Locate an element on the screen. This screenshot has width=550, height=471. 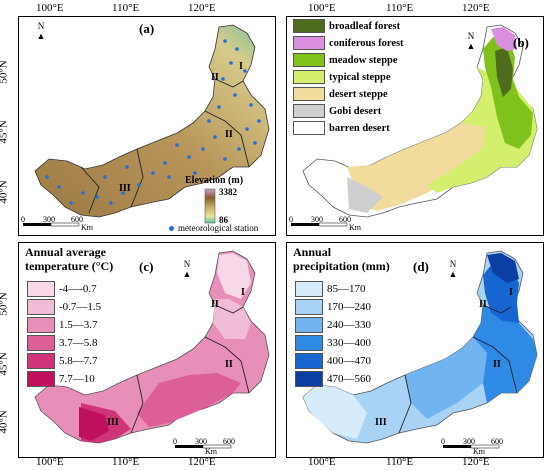
label-typical-steppe: typical steppe is located at coordinates (360, 77).